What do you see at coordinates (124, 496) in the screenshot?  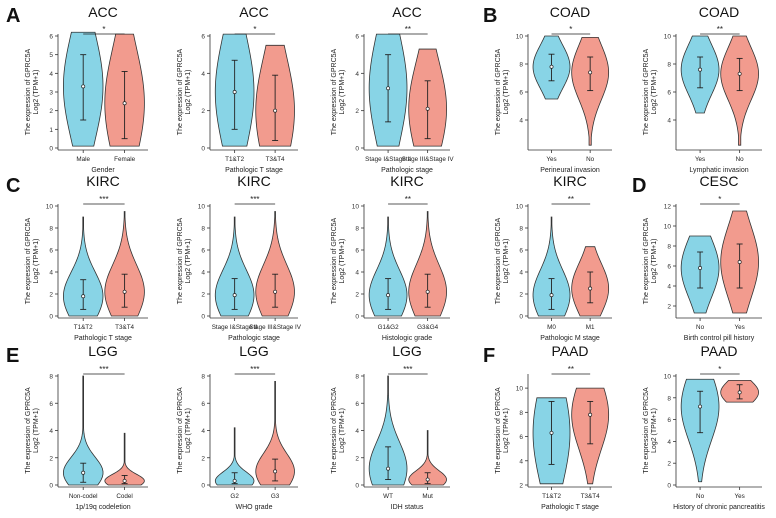 I see `x-tick-label: Codel` at bounding box center [124, 496].